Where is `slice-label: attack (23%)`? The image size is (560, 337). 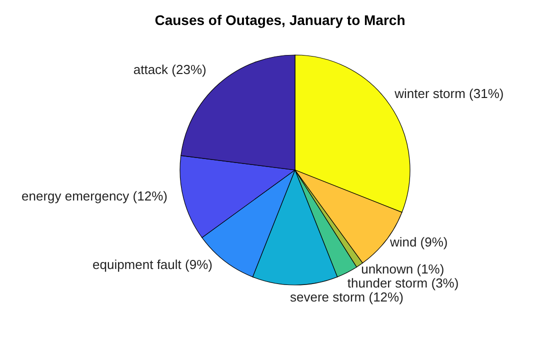
slice-label: attack (23%) is located at coordinates (169, 70).